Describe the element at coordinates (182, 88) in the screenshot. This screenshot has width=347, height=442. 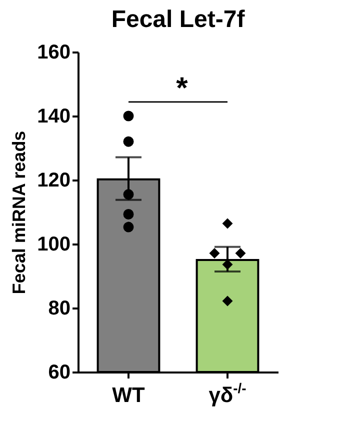
I see `annotation: *` at that location.